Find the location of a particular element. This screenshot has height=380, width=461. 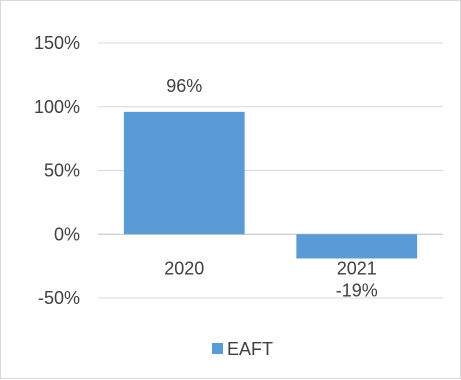

data-label-2021: -19% is located at coordinates (357, 290).